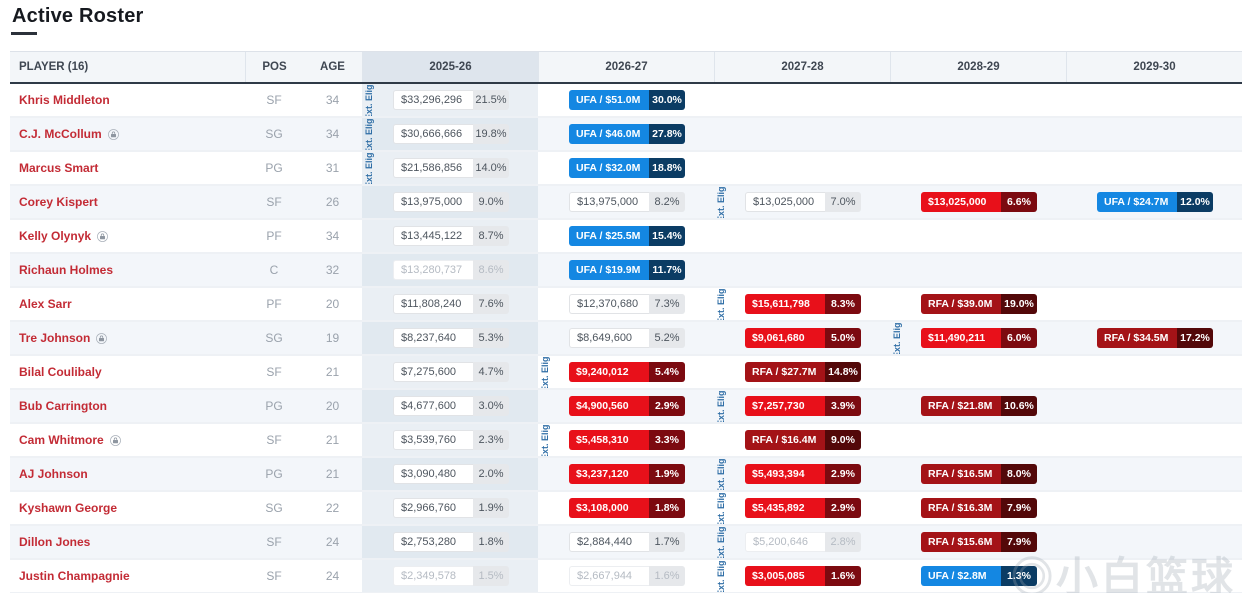 Image resolution: width=1242 pixels, height=593 pixels. Describe the element at coordinates (961, 338) in the screenshot. I see `salary-value: $11,490,211` at that location.